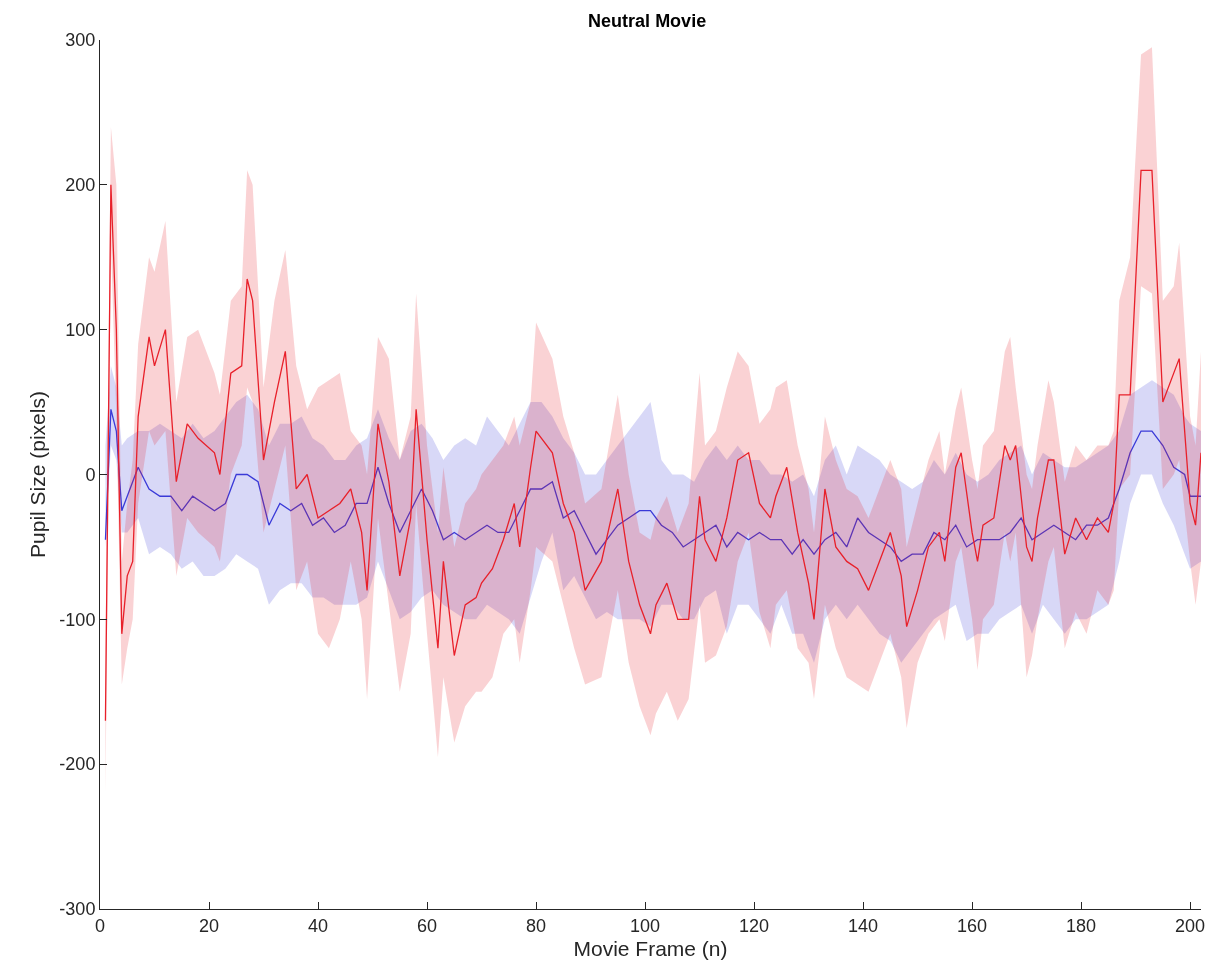  I want to click on line-series, so click(652, 485).